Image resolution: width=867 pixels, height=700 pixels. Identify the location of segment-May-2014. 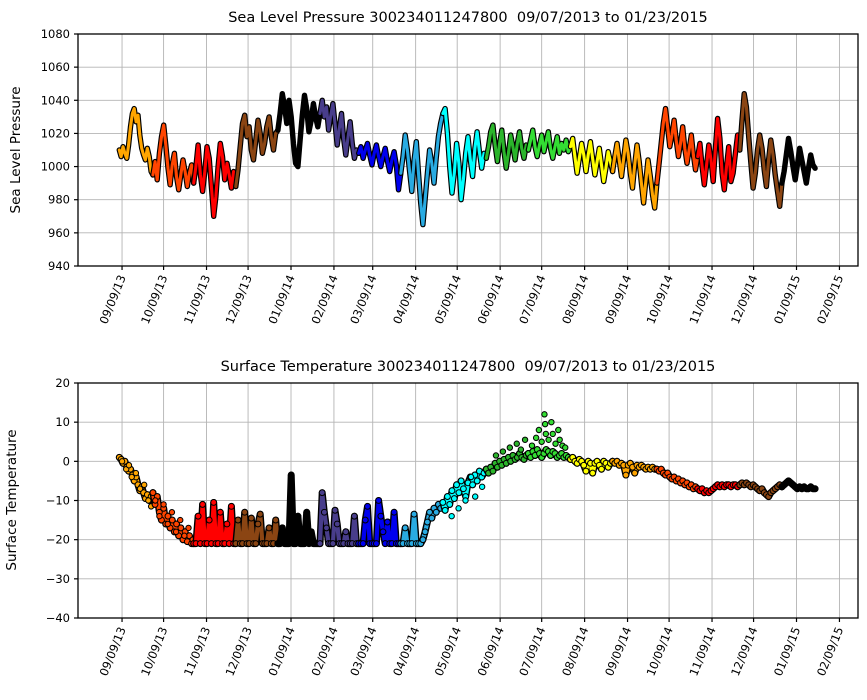
(464, 154).